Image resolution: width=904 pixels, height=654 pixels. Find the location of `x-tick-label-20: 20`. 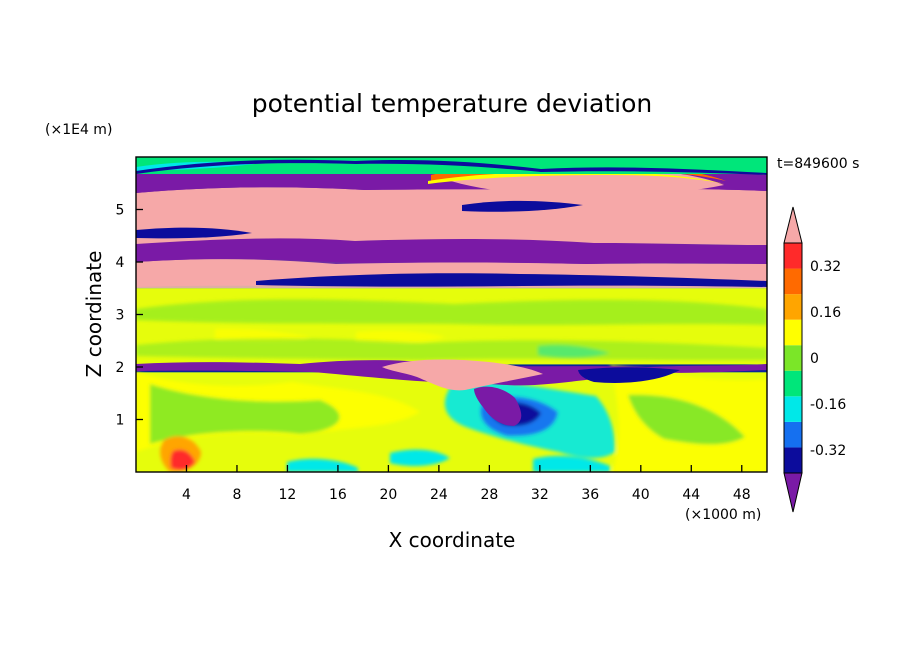

x-tick-label-20: 20 is located at coordinates (388, 495).